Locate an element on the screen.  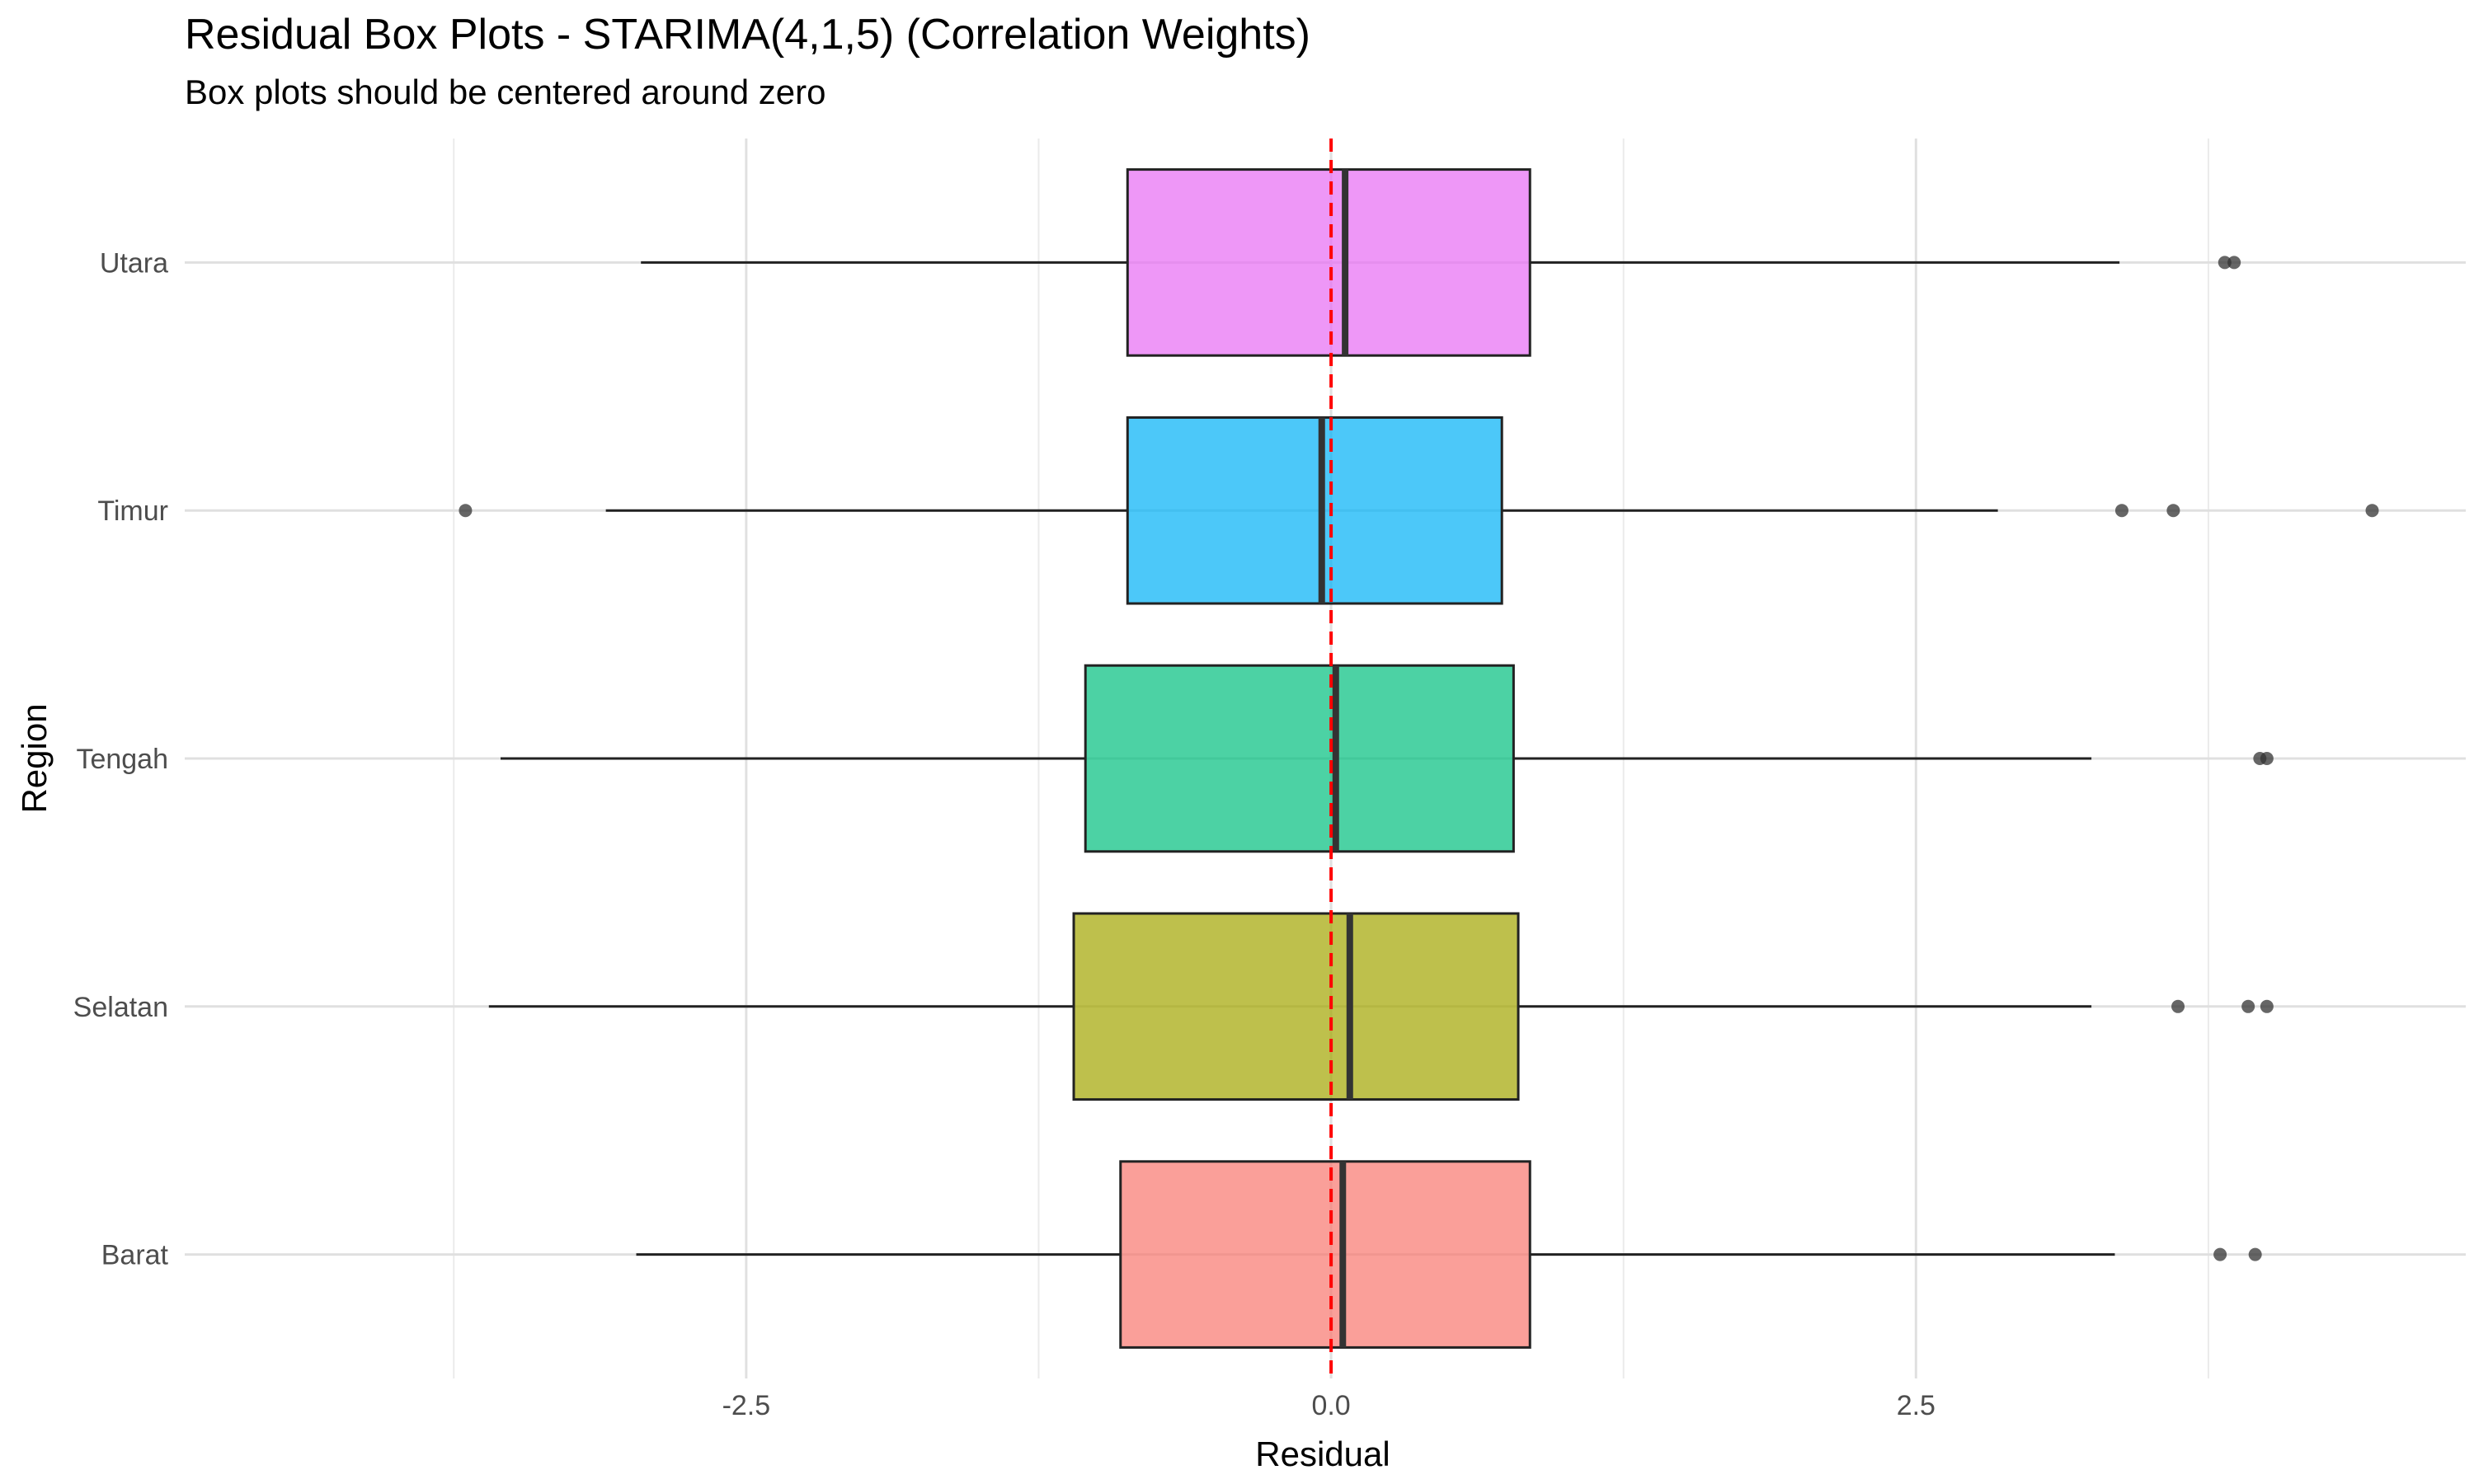
x-tick-labels: -2.5 0.0 2.5 is located at coordinates (1328, 1405).